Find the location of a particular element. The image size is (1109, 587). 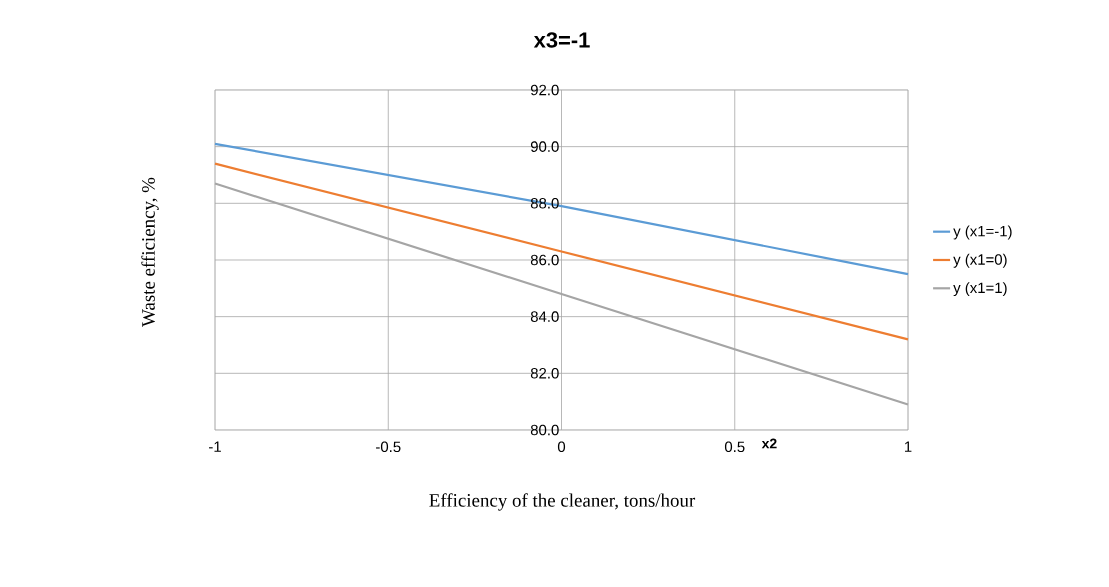

y-tick-label: 92.0 is located at coordinates (544, 90).